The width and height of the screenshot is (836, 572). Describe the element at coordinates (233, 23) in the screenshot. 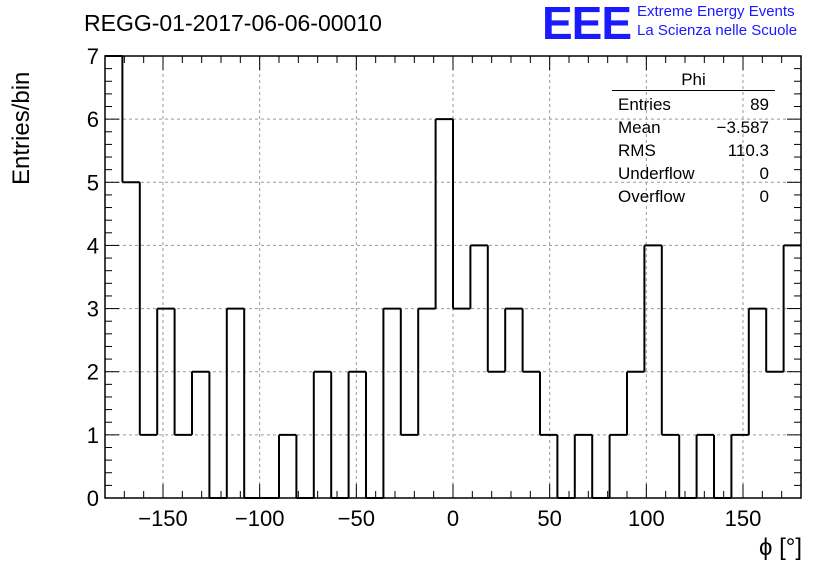

I see `page-title: REGG-01-2017-06-06-00010` at that location.